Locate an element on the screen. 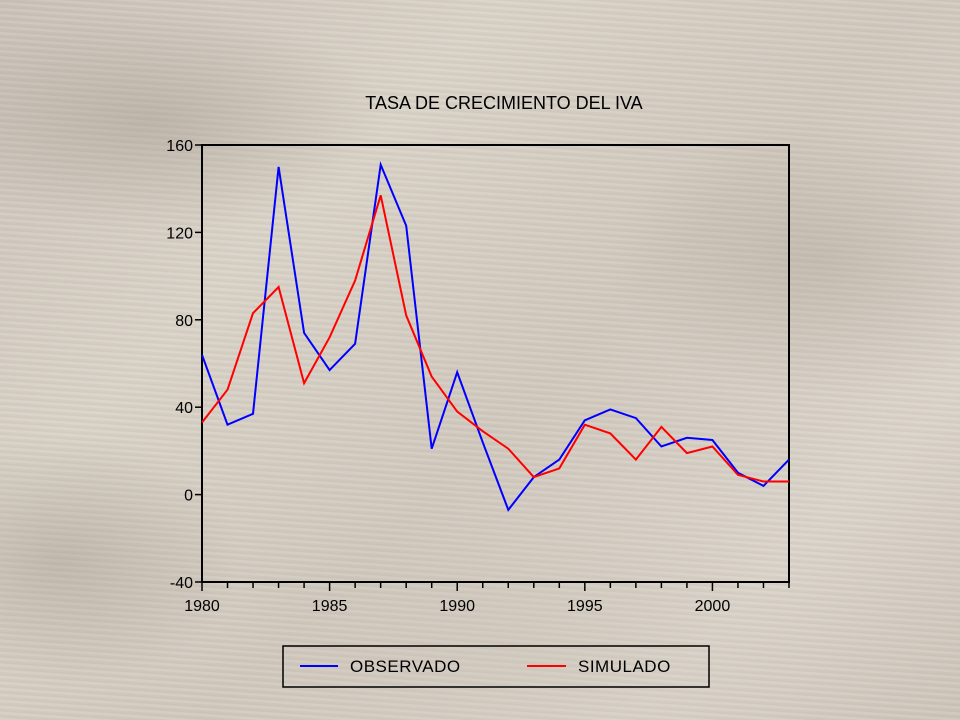  legend-box is located at coordinates (496, 666).